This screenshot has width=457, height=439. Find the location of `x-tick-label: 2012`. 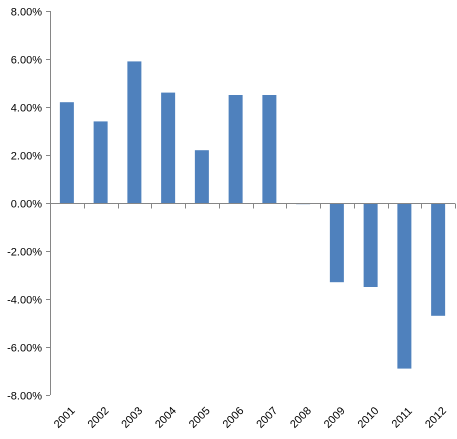

x-tick-label: 2012 is located at coordinates (436, 418).